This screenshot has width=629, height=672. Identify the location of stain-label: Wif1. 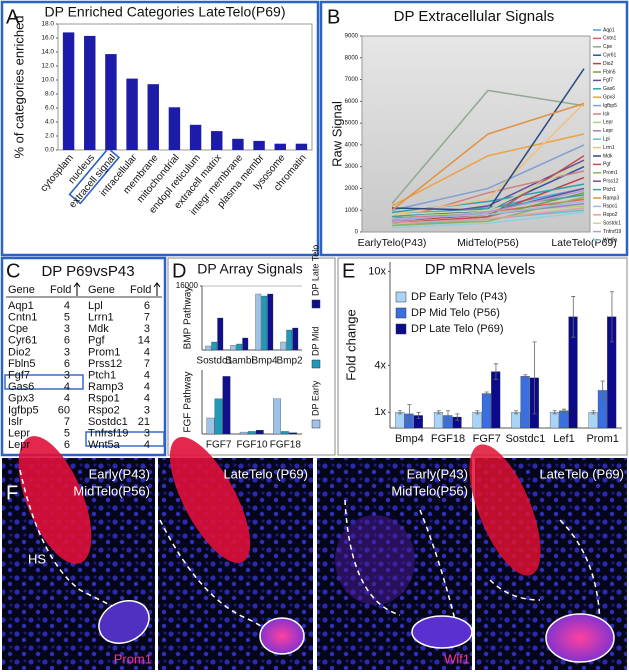
(457, 658).